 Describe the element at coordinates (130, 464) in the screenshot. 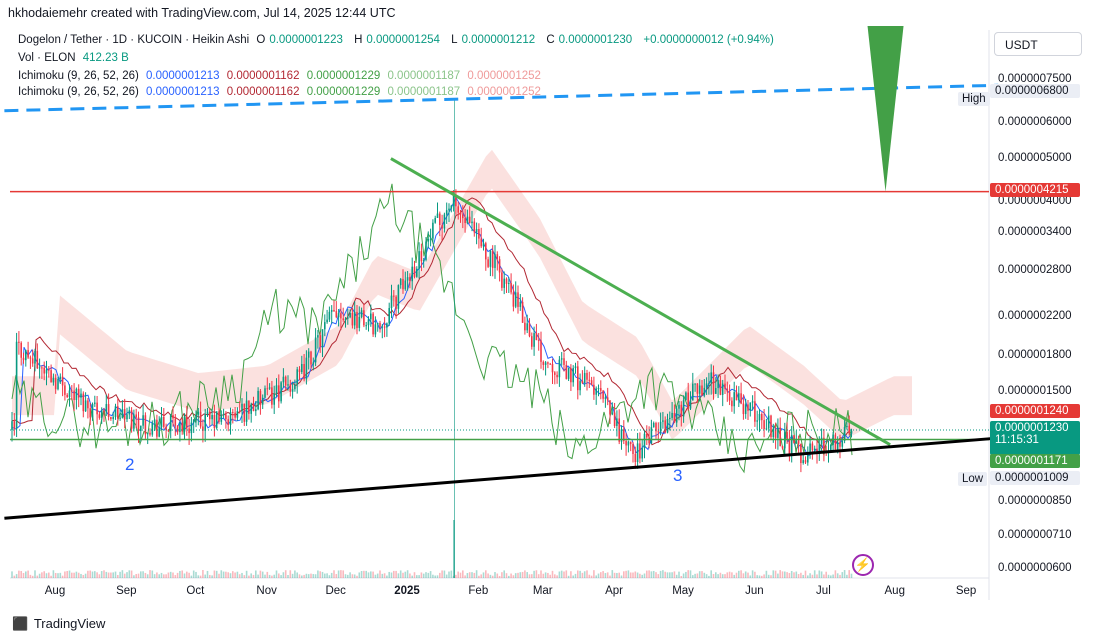

I see `wave-label-2: 2` at that location.